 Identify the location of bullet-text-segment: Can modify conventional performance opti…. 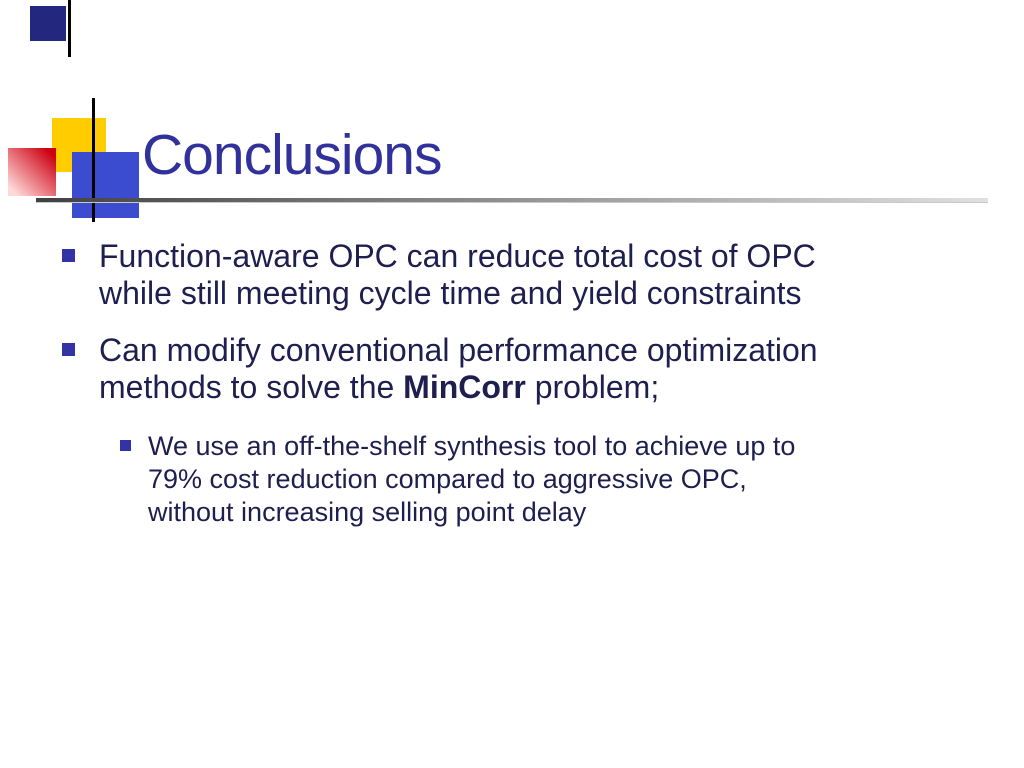
(458, 368).